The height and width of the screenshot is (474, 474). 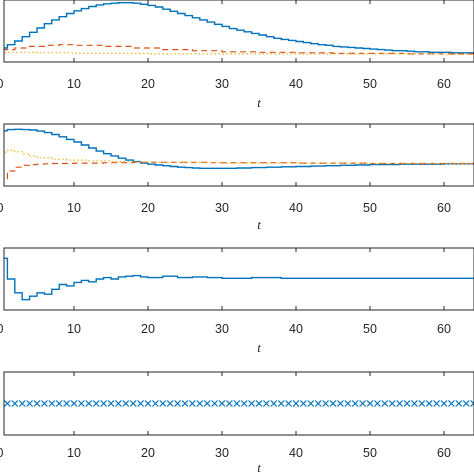 I want to click on panel-3-x-tick-label: 20, so click(x=148, y=329).